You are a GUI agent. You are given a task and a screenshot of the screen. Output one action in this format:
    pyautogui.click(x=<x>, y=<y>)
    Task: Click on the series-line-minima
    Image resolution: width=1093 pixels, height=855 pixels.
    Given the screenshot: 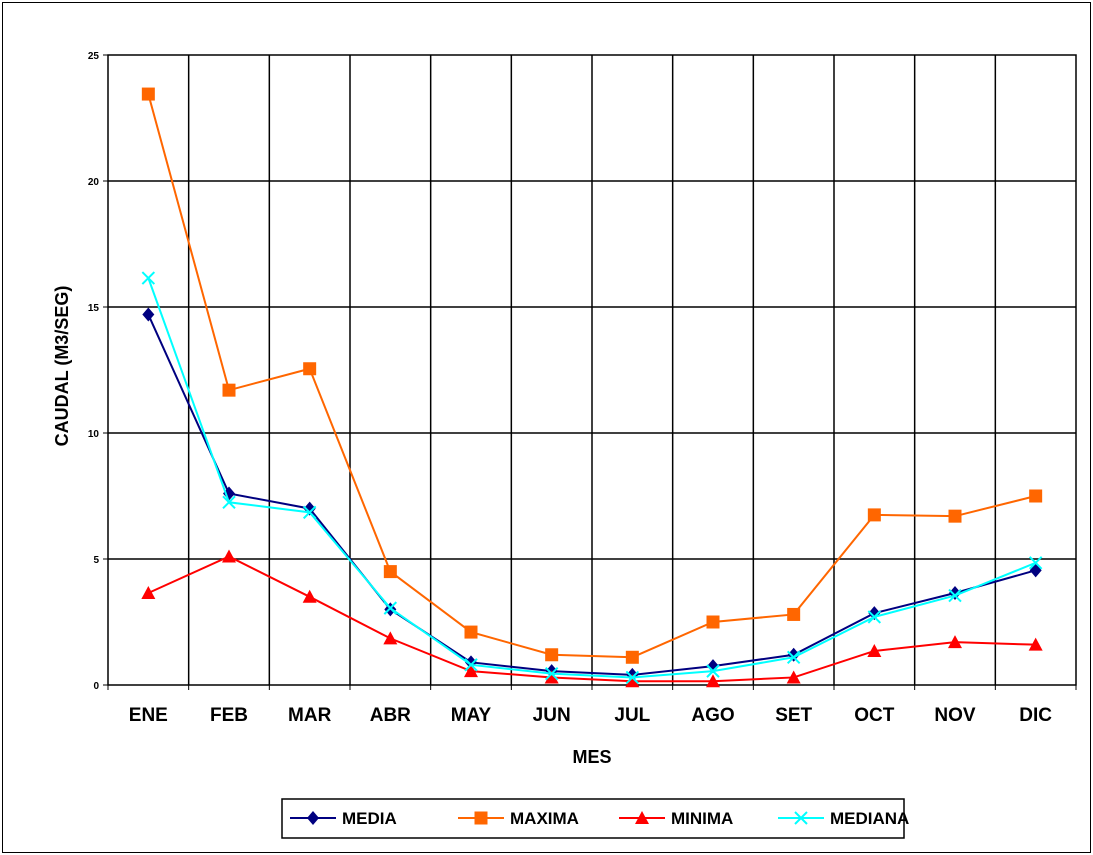 What is the action you would take?
    pyautogui.click(x=591, y=619)
    